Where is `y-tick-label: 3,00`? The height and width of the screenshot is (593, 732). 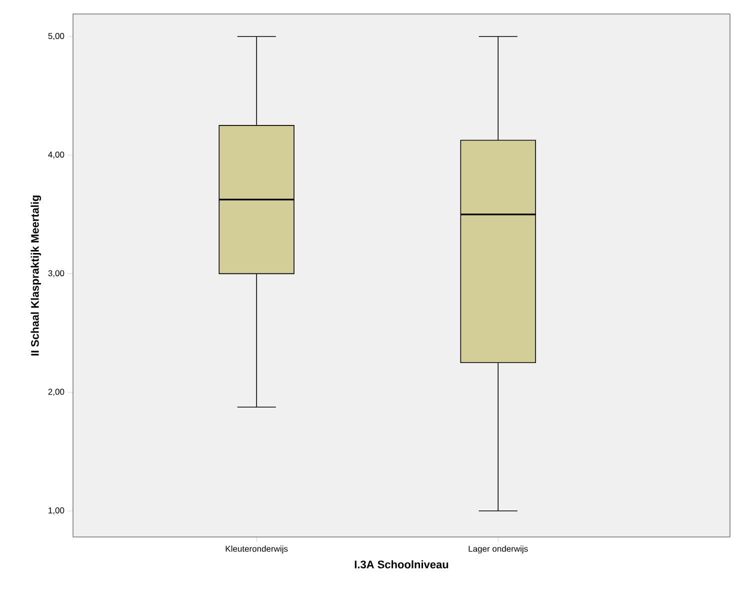 y-tick-label: 3,00 is located at coordinates (56, 274).